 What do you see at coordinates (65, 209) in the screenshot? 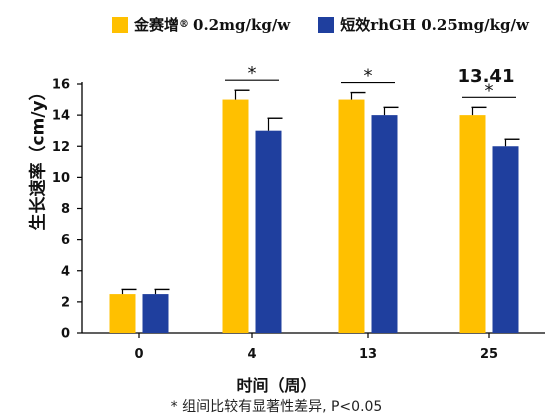
I see `y-tick-label: 8` at bounding box center [65, 209].